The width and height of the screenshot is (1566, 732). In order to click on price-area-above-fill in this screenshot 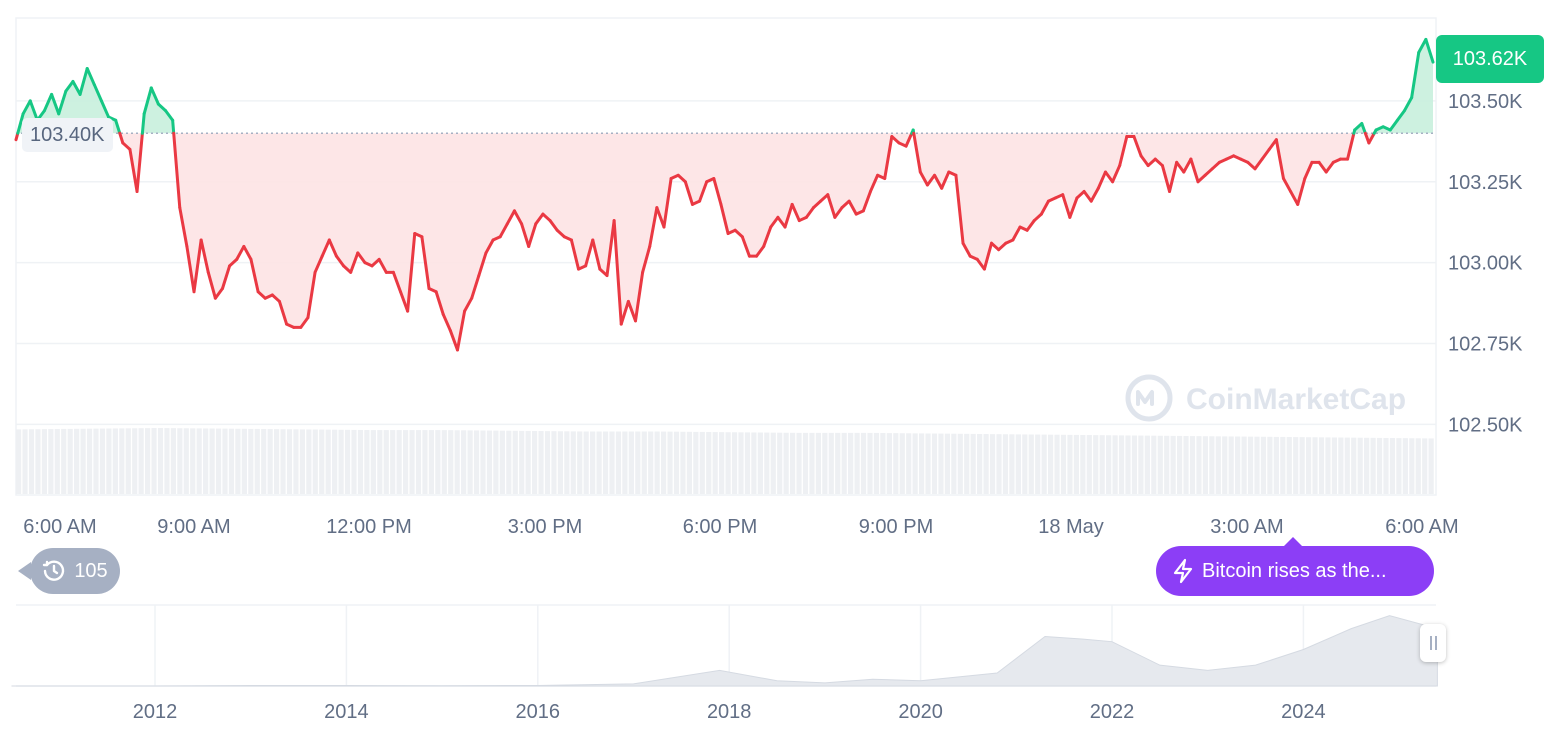, I will do `click(725, 86)`.